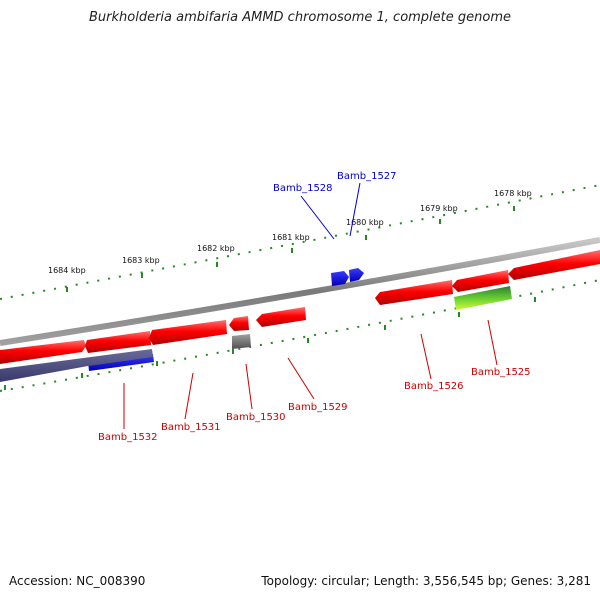 The image size is (600, 600). I want to click on gene-label-Bamb_1531: Bamb_1531, so click(191, 427).